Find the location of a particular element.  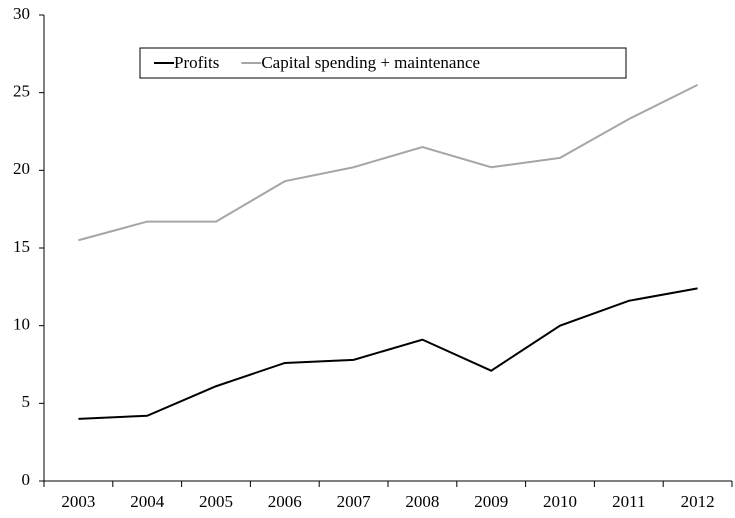

legend-label: Profits is located at coordinates (196, 62).